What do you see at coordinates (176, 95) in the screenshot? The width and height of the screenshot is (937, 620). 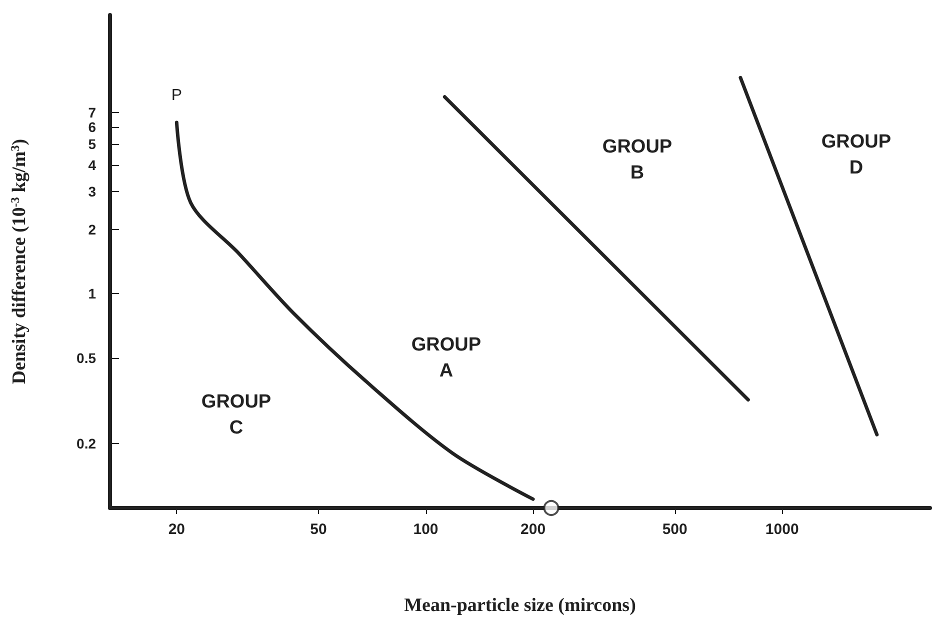 I see `annotation: P` at bounding box center [176, 95].